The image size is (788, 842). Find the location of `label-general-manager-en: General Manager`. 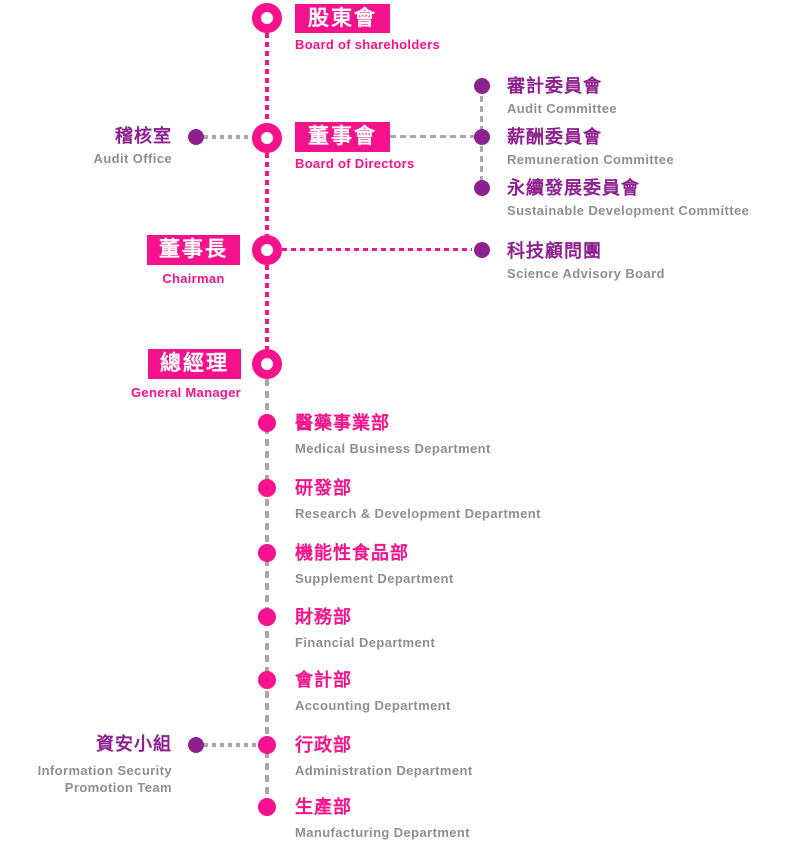

label-general-manager-en: General Manager is located at coordinates (186, 392).